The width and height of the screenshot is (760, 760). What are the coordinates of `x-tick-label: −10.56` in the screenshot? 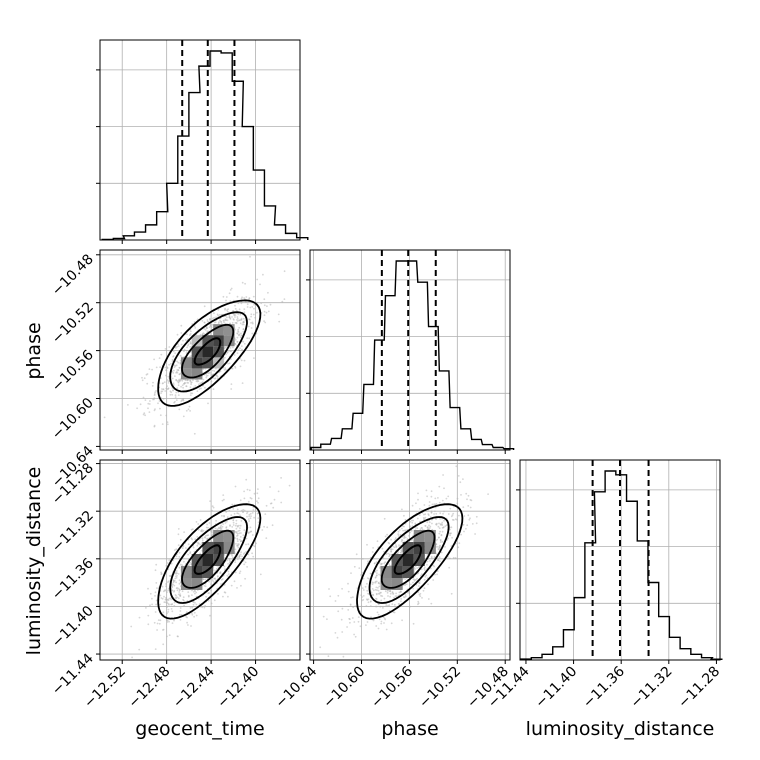 It's located at (392, 687).